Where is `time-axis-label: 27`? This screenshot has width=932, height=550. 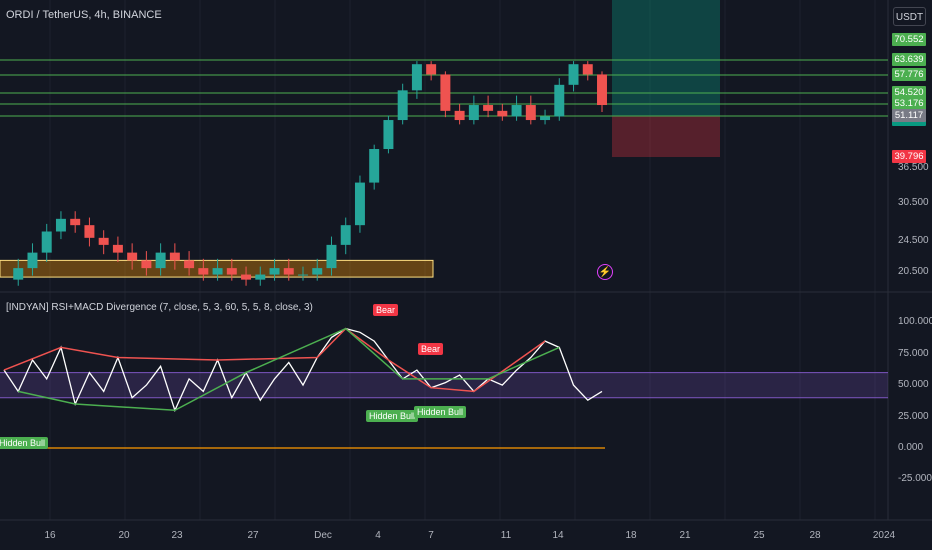
time-axis-label: 27 is located at coordinates (253, 535).